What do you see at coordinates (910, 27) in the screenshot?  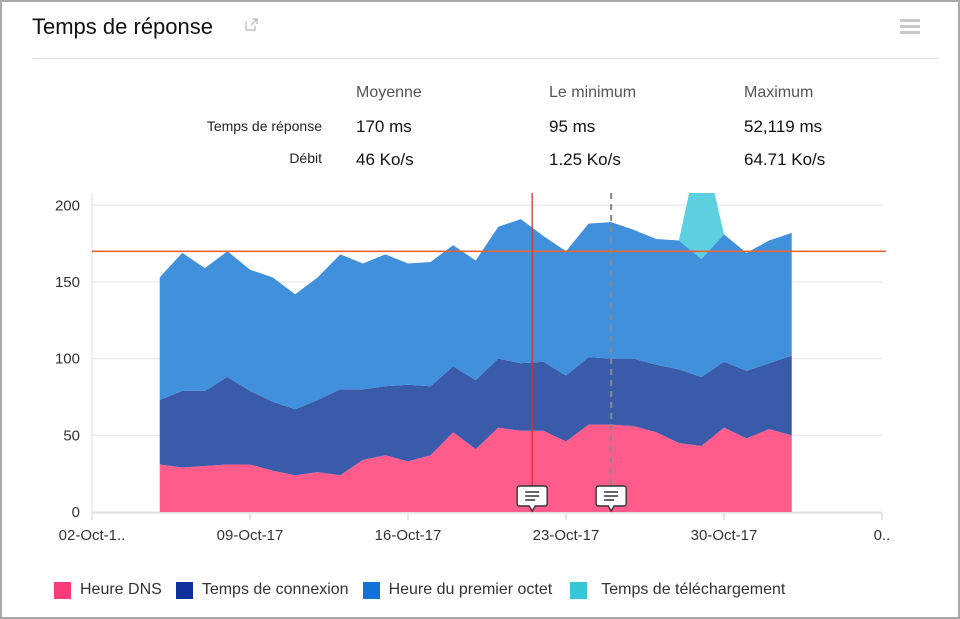 I see `hamburger-menu-icon` at bounding box center [910, 27].